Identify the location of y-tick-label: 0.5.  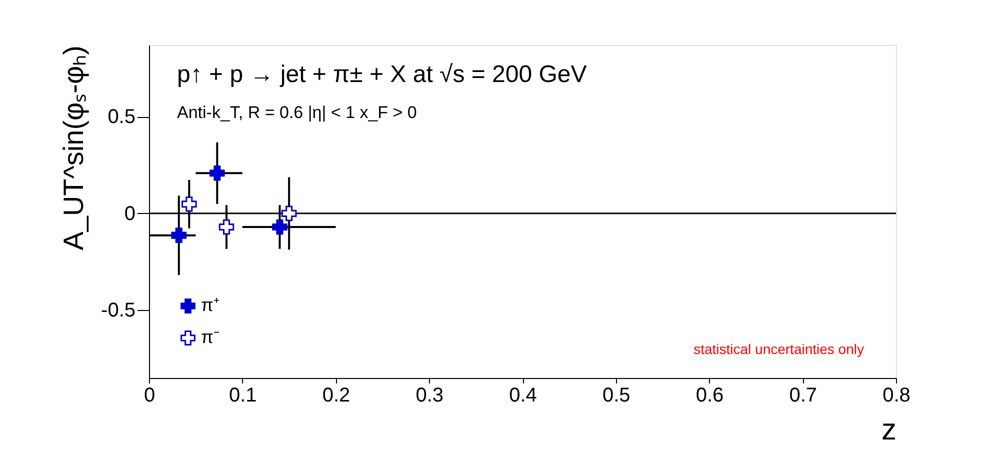
(122, 117).